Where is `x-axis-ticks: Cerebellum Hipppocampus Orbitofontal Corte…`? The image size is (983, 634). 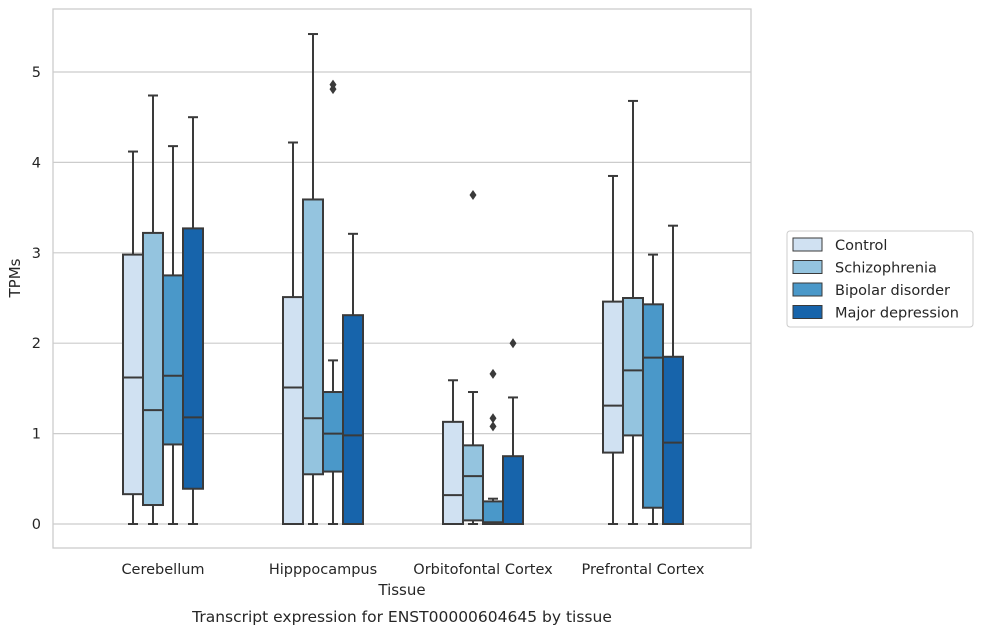
x-axis-ticks: Cerebellum Hipppocampus Orbitofontal Corte… is located at coordinates (412, 570).